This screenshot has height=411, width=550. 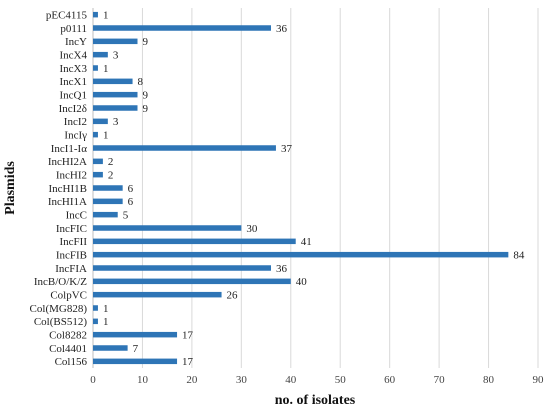 What do you see at coordinates (440, 380) in the screenshot?
I see `x-tick-label: 70` at bounding box center [440, 380].